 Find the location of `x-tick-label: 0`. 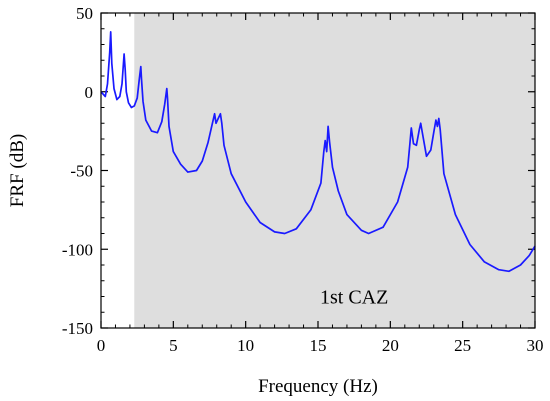

x-tick-label: 0 is located at coordinates (101, 345).